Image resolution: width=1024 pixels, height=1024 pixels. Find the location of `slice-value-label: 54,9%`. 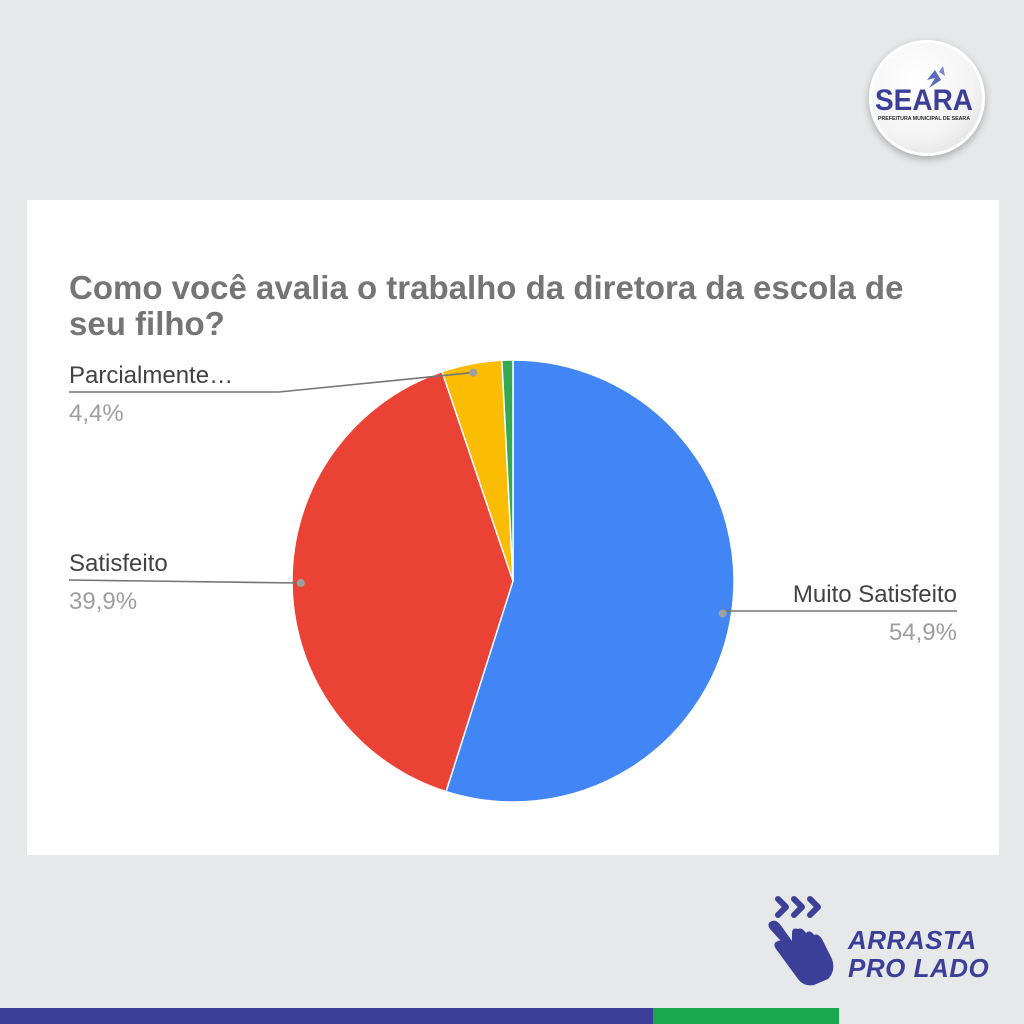

slice-value-label: 54,9% is located at coordinates (923, 632).